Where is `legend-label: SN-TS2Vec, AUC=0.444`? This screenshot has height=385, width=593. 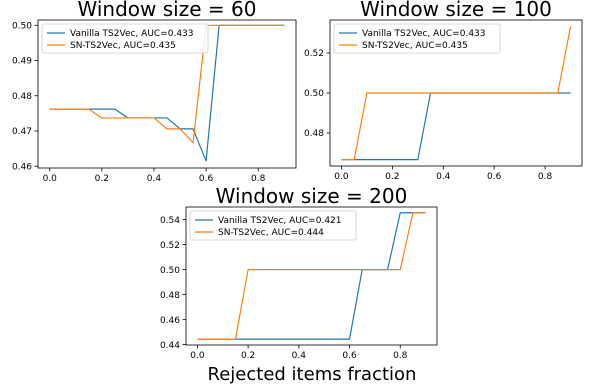 legend-label: SN-TS2Vec, AUC=0.444 is located at coordinates (271, 233).